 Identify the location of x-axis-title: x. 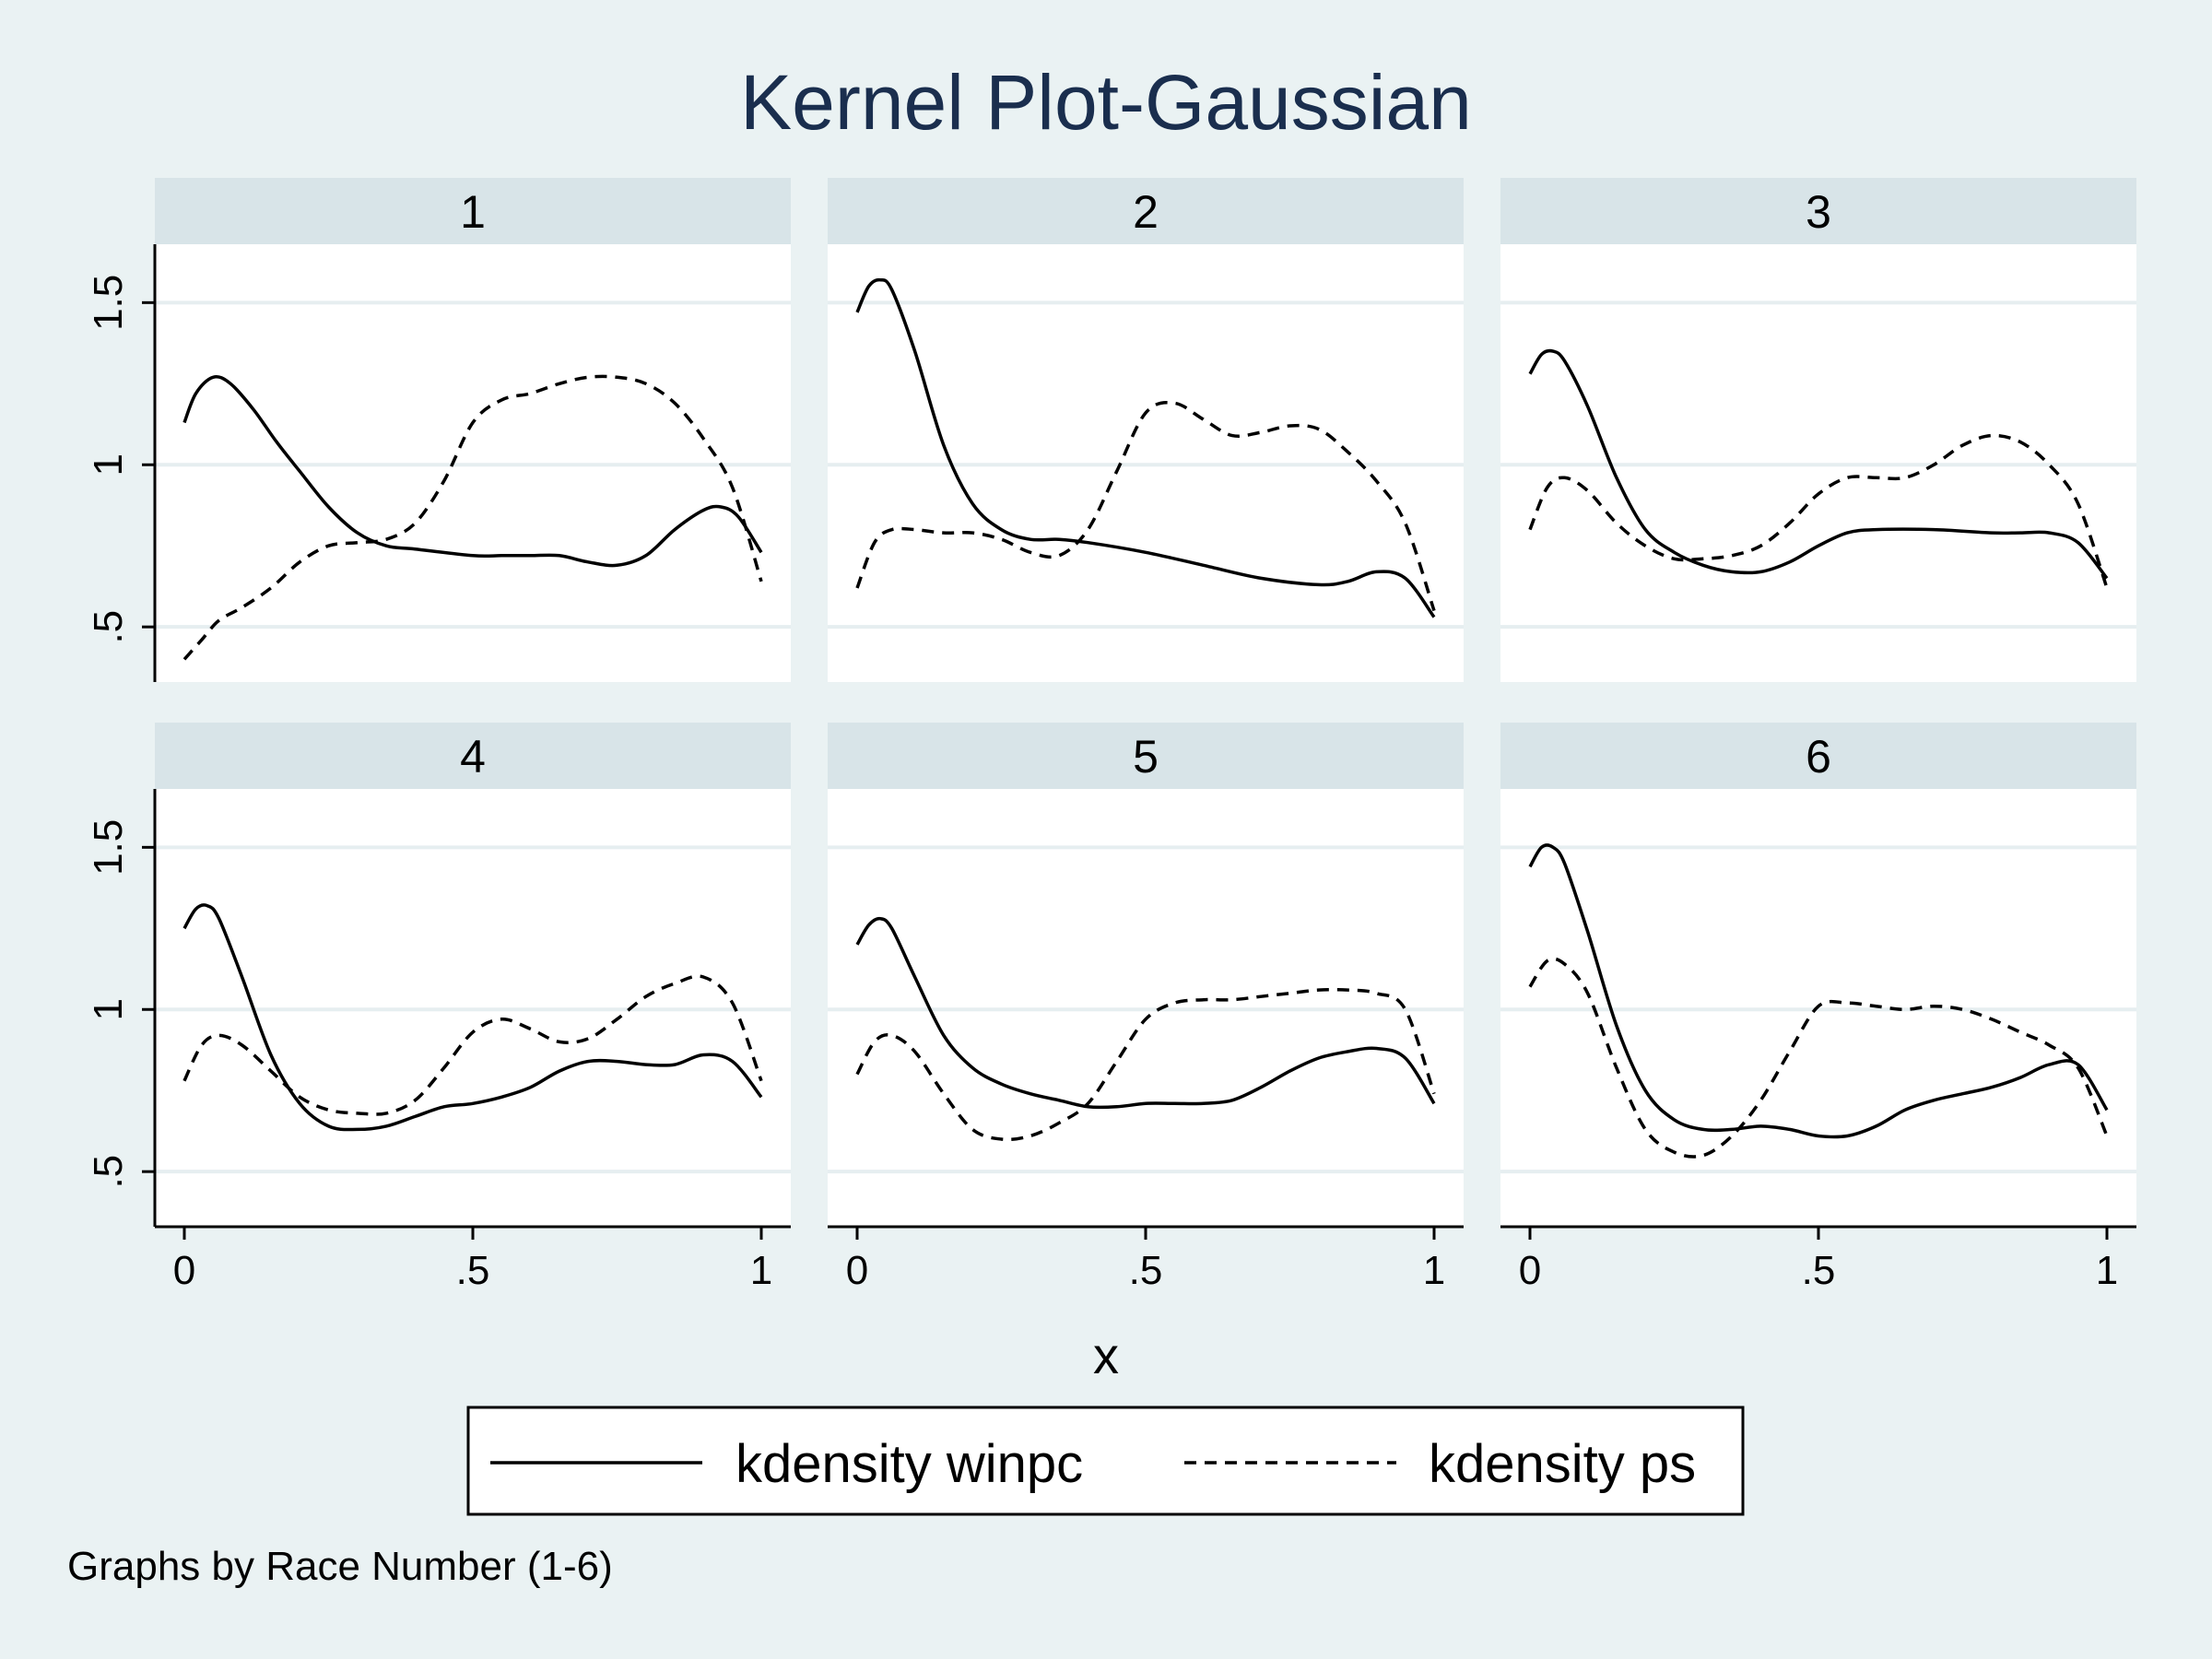
(1106, 1355).